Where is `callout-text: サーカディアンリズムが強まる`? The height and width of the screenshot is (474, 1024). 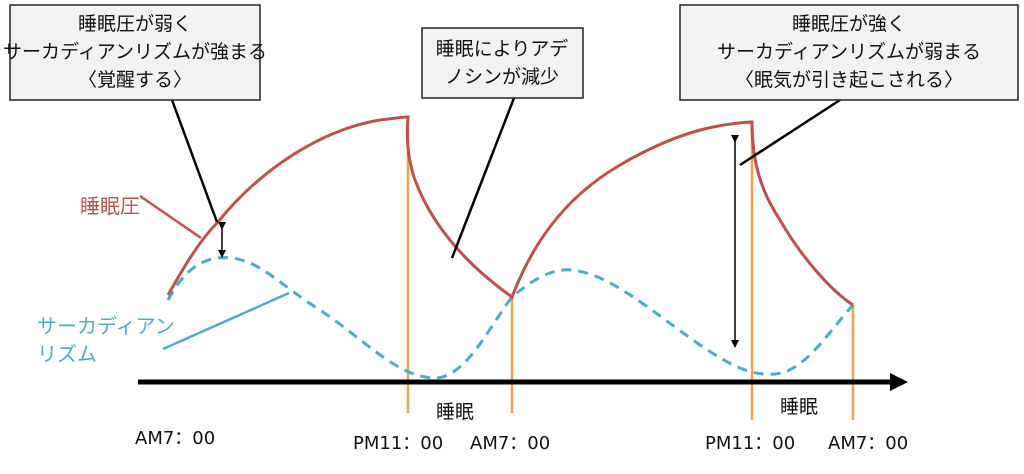
callout-text: サーカディアンリズムが強まる is located at coordinates (135, 52).